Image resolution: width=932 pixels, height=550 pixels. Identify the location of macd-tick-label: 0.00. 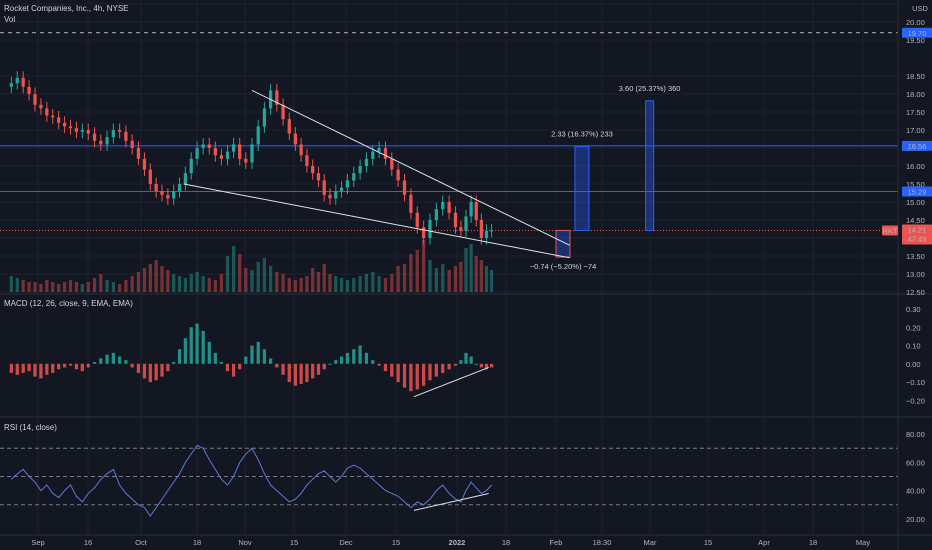
(913, 364).